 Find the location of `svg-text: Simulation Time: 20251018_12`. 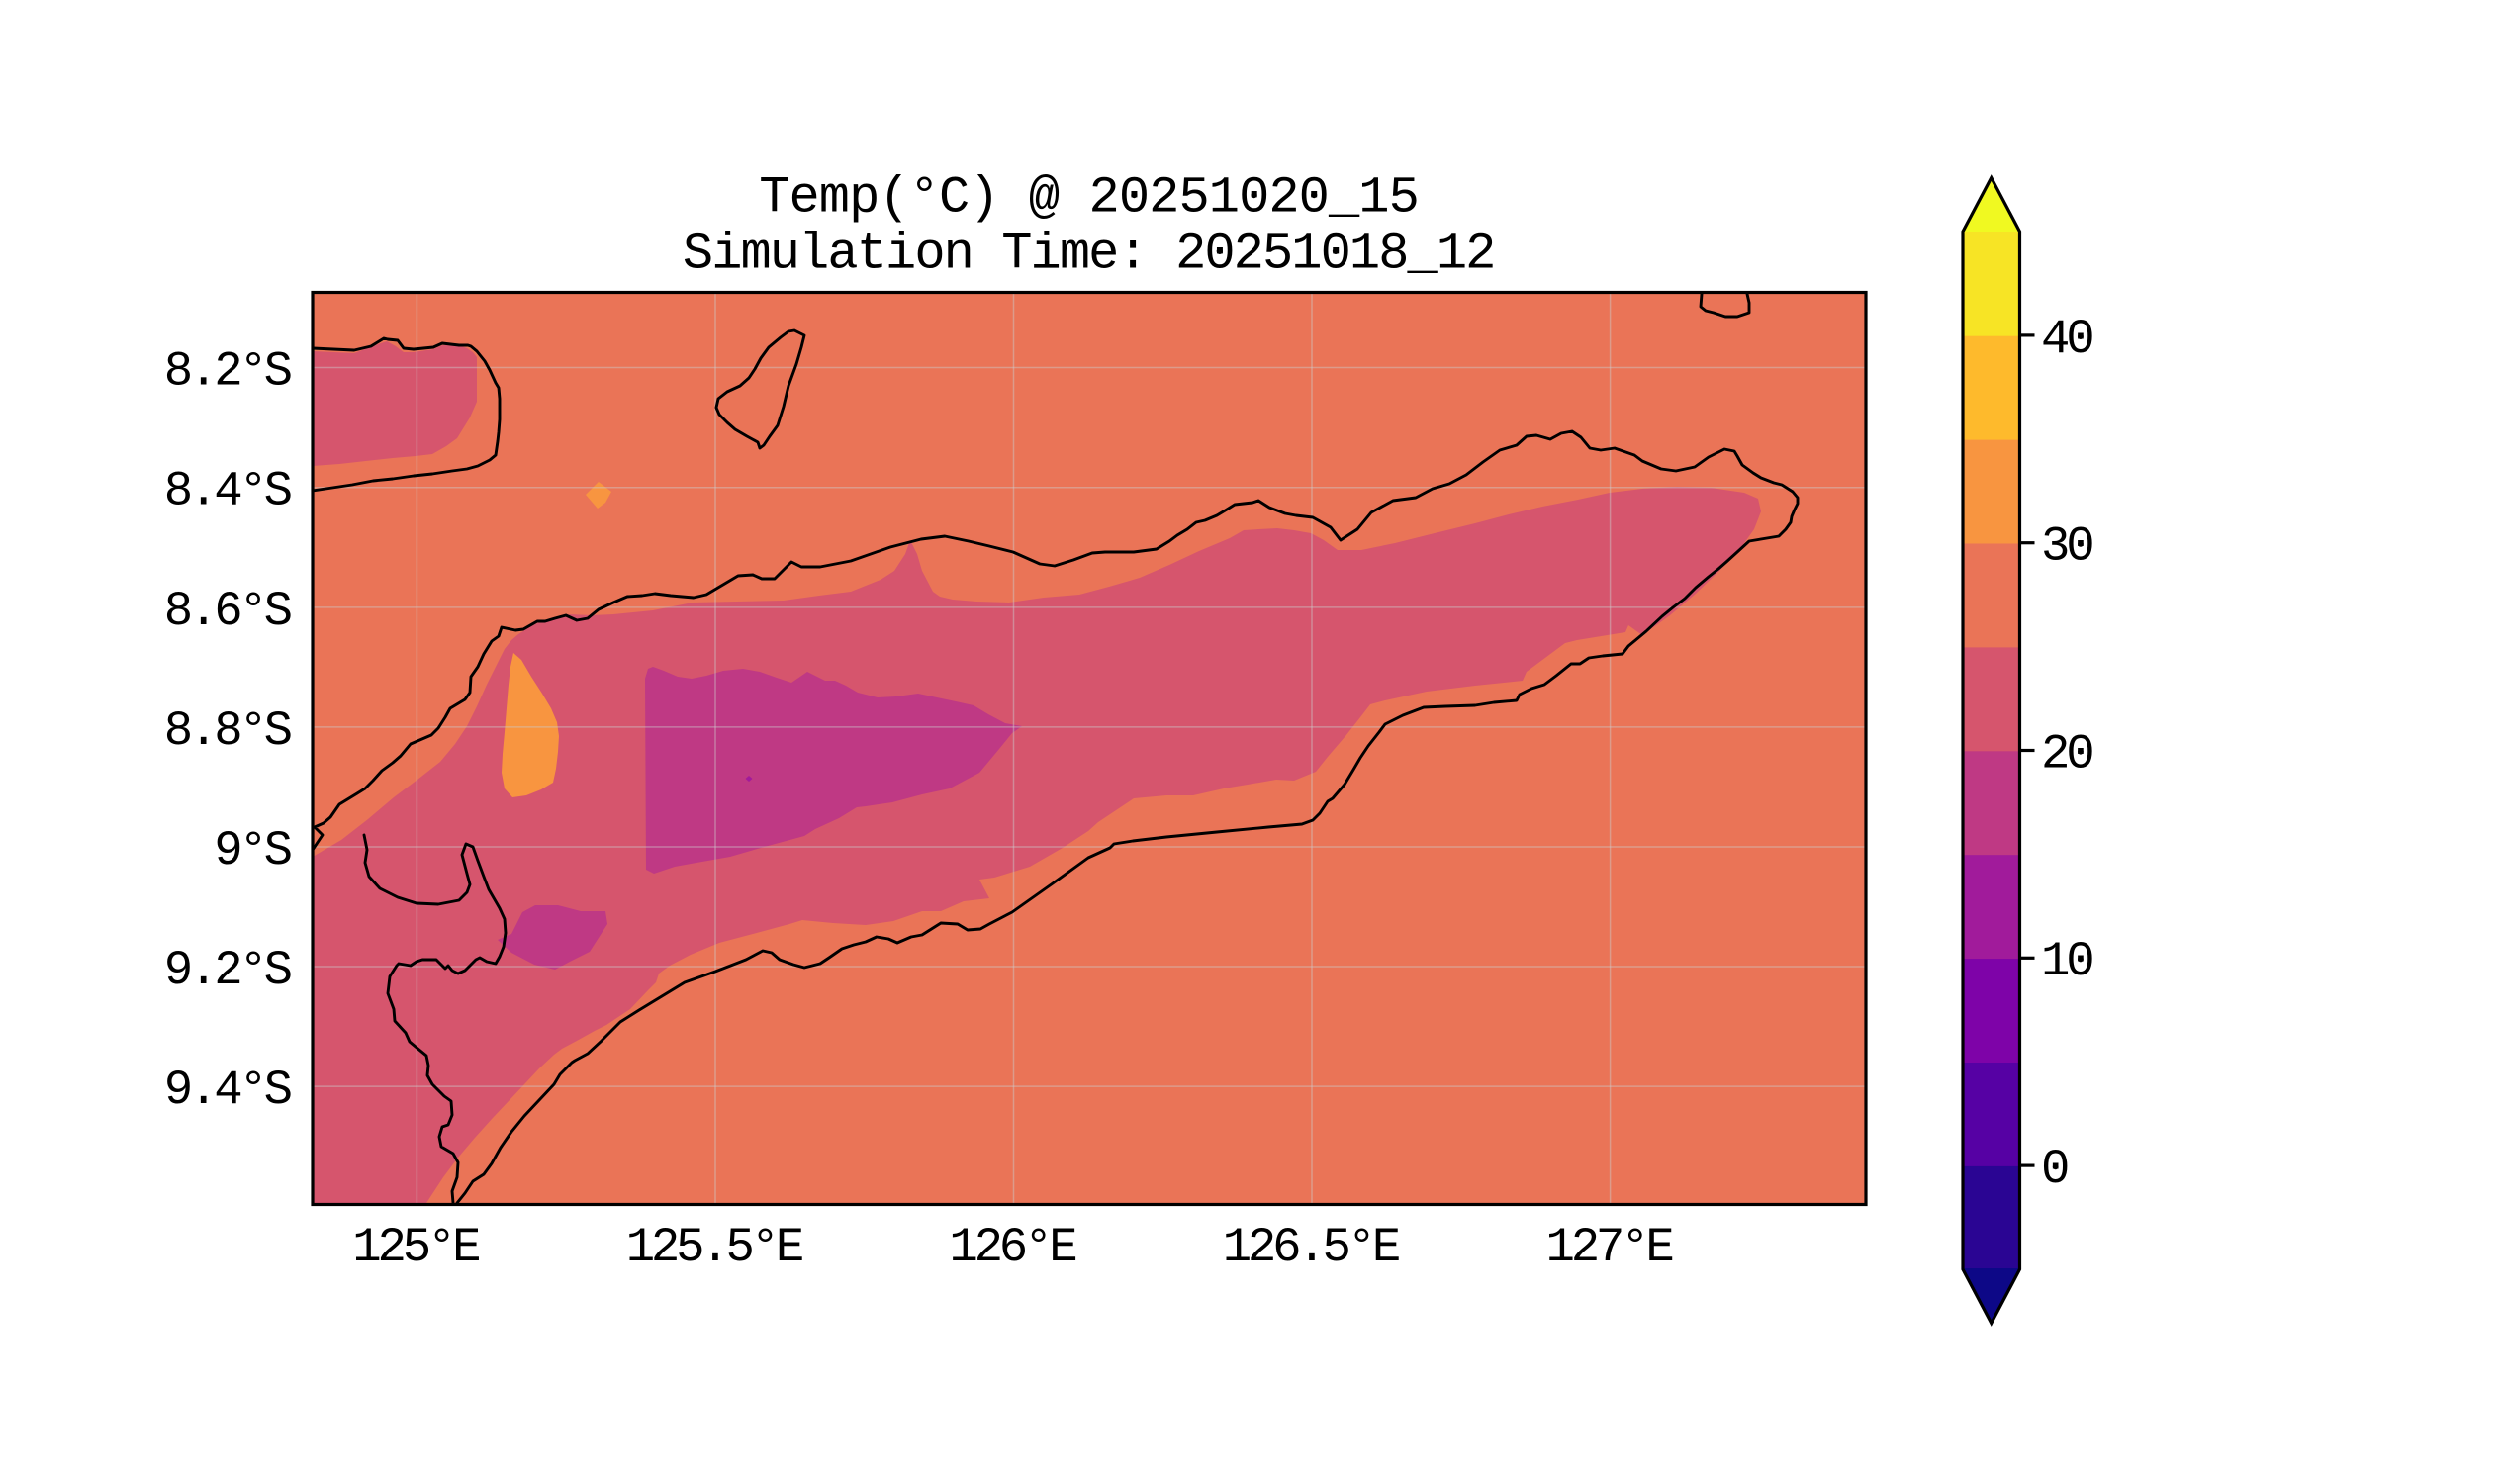

svg-text: Simulation Time: 20251018_12 is located at coordinates (1089, 255).